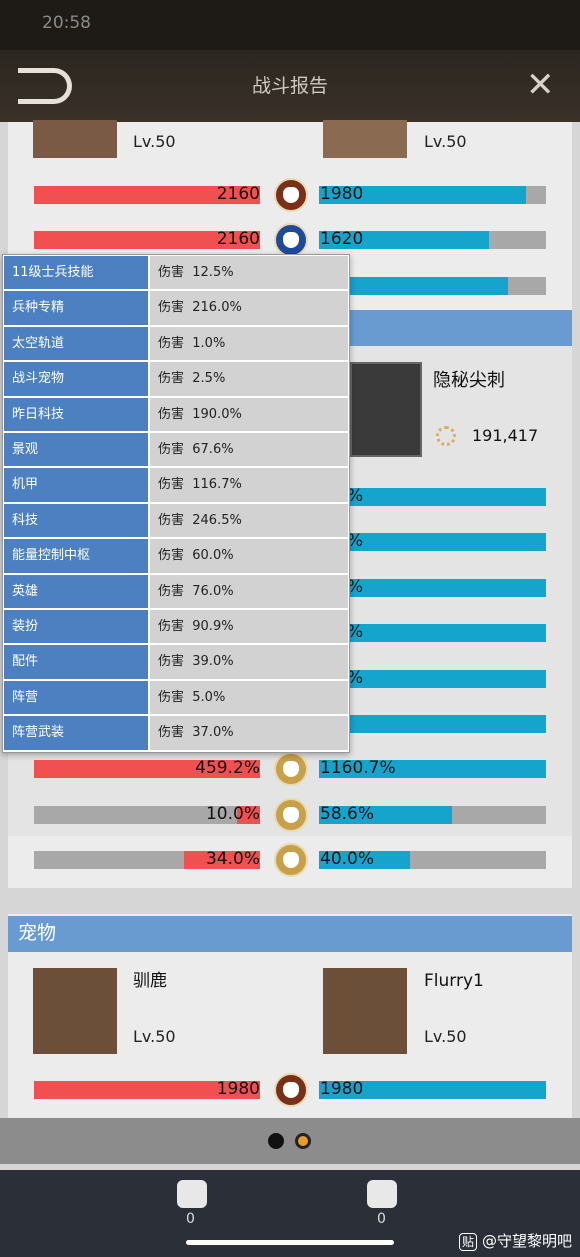 This screenshot has height=1257, width=580. What do you see at coordinates (25, 591) in the screenshot?
I see `popup-label: 英雄` at bounding box center [25, 591].